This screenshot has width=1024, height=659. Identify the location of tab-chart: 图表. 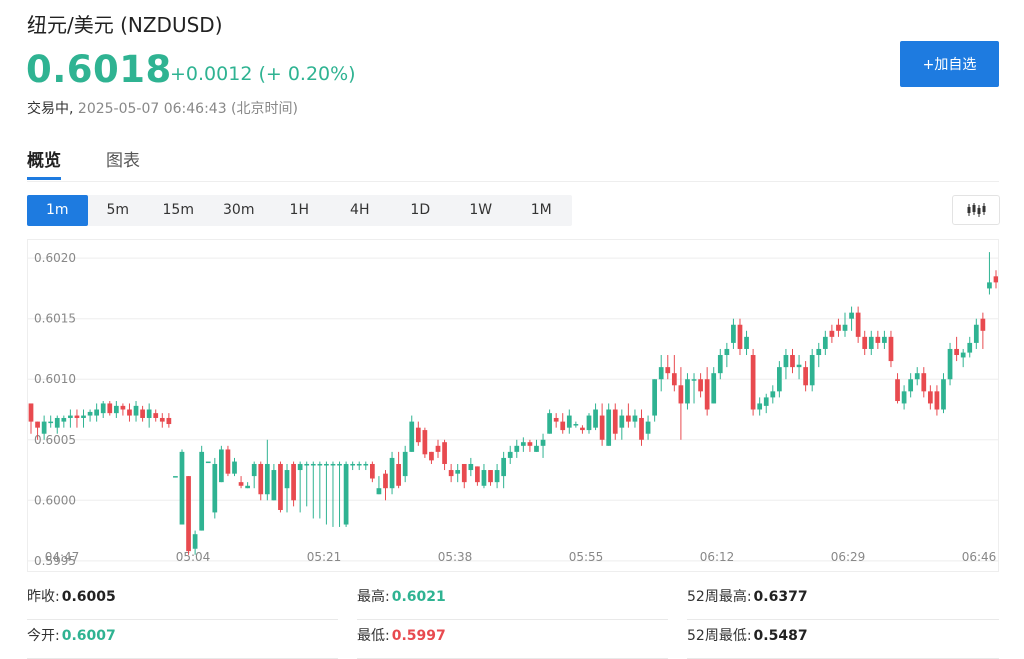
(123, 161).